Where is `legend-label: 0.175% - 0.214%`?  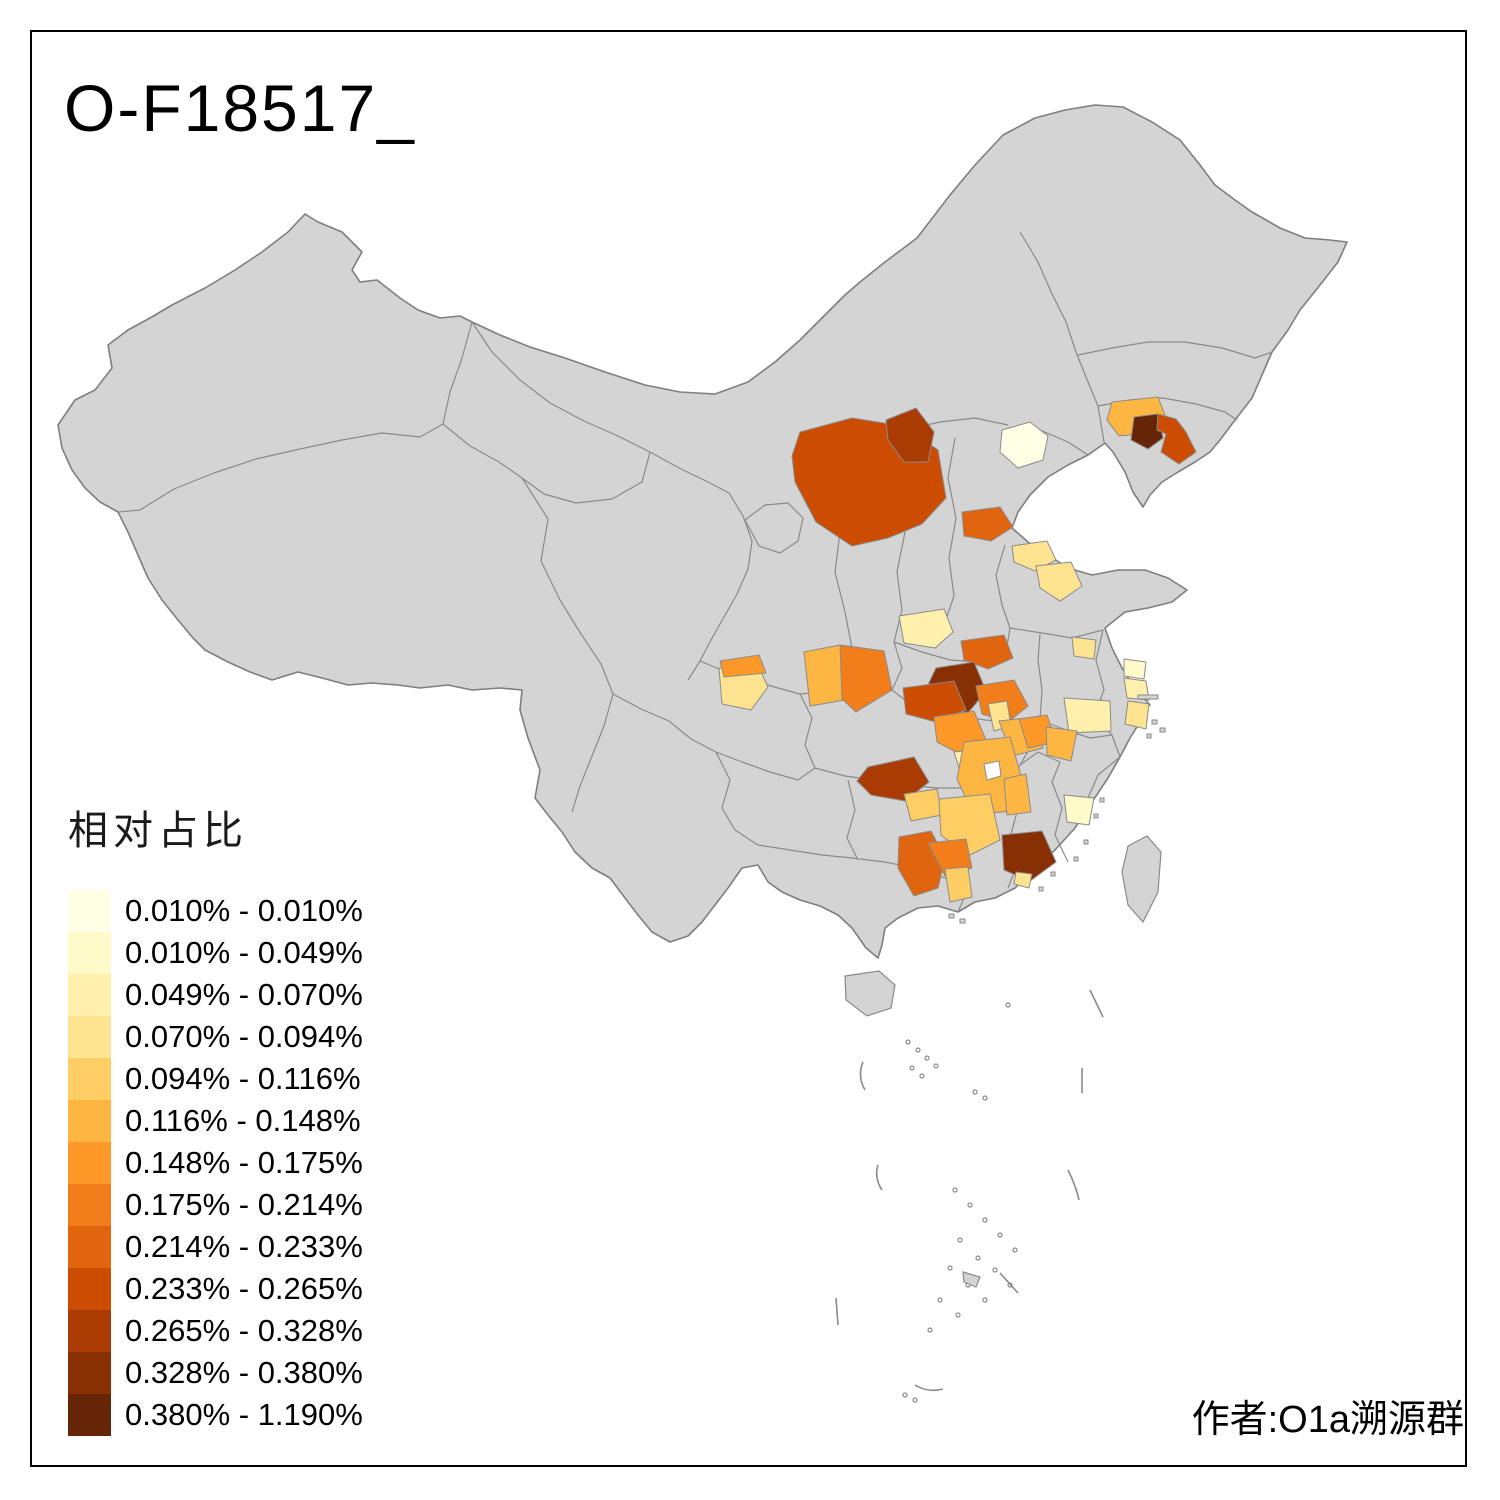 legend-label: 0.175% - 0.214% is located at coordinates (244, 1204).